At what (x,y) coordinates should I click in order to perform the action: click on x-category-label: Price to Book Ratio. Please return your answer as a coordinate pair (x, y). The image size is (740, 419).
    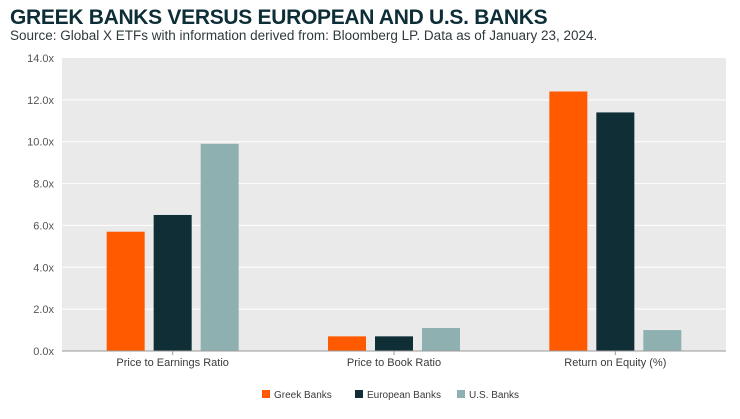
    Looking at the image, I should click on (394, 363).